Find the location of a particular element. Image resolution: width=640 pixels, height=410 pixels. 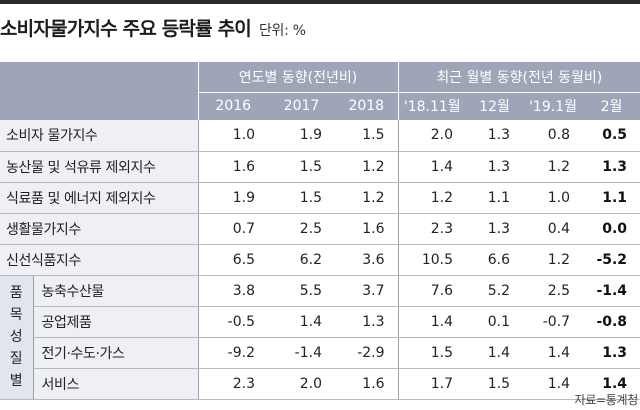

row-label: 농축수산물 is located at coordinates (116, 291).